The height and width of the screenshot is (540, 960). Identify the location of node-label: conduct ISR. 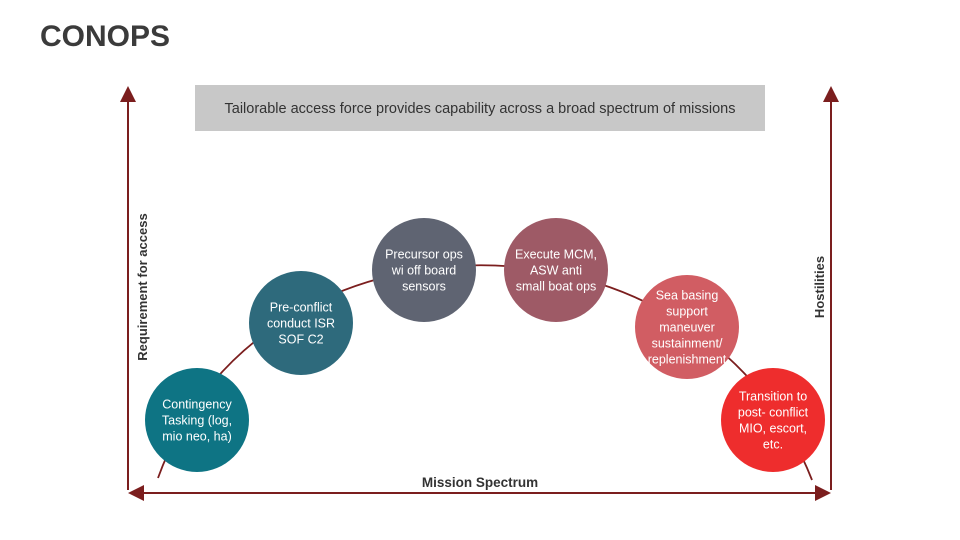
(301, 324).